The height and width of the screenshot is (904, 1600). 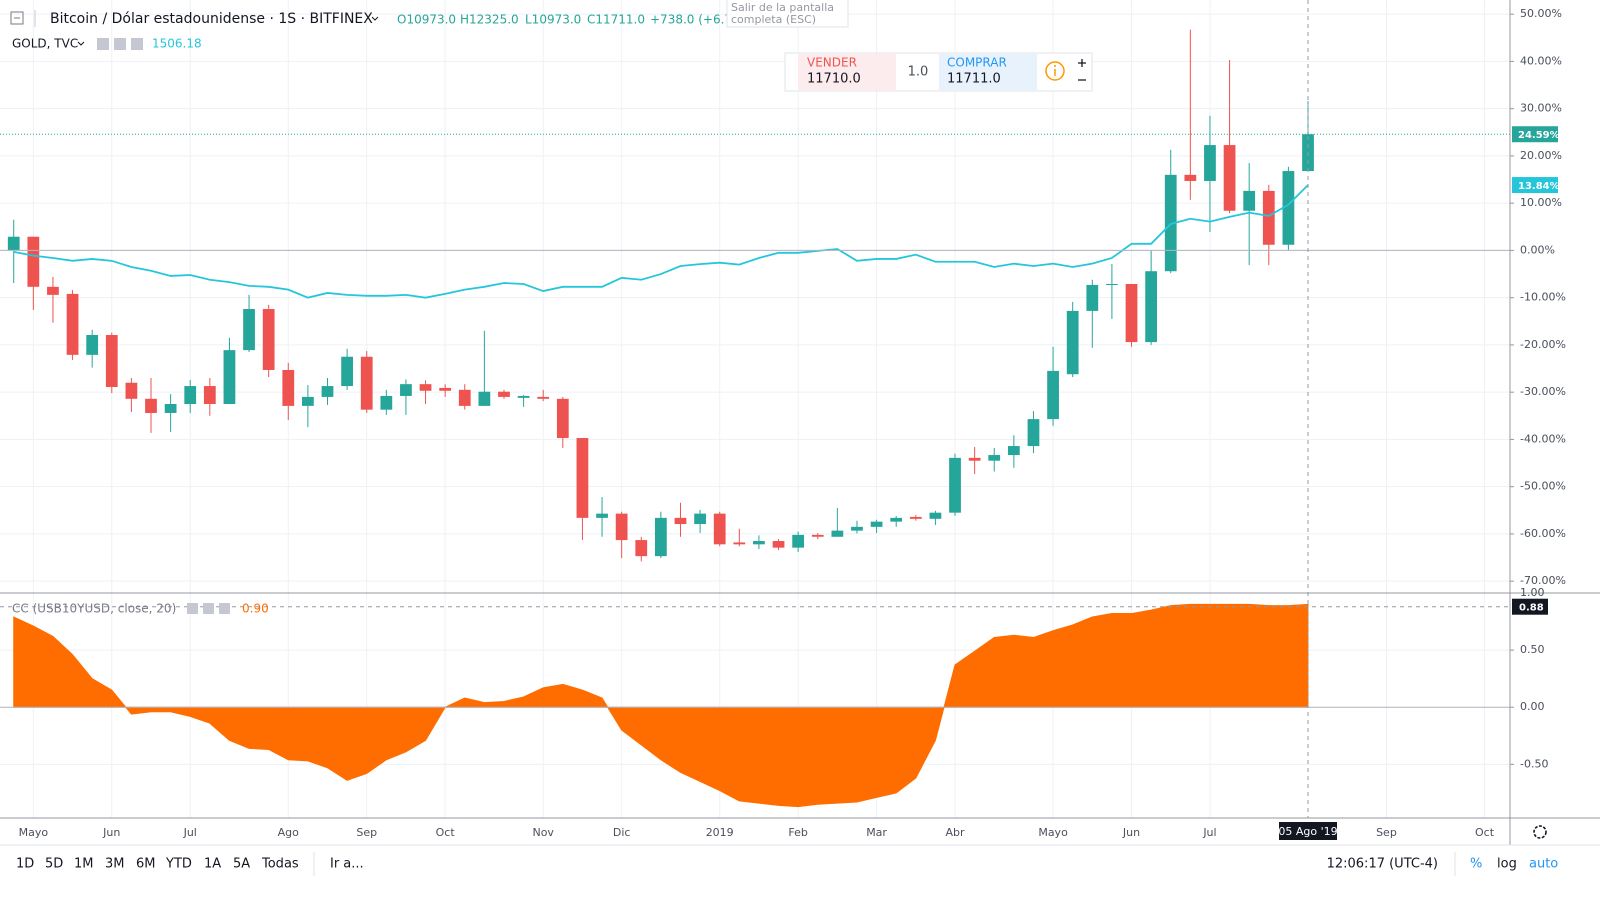 I want to click on tooltip-line: Salir de la pantalla, so click(x=782, y=7).